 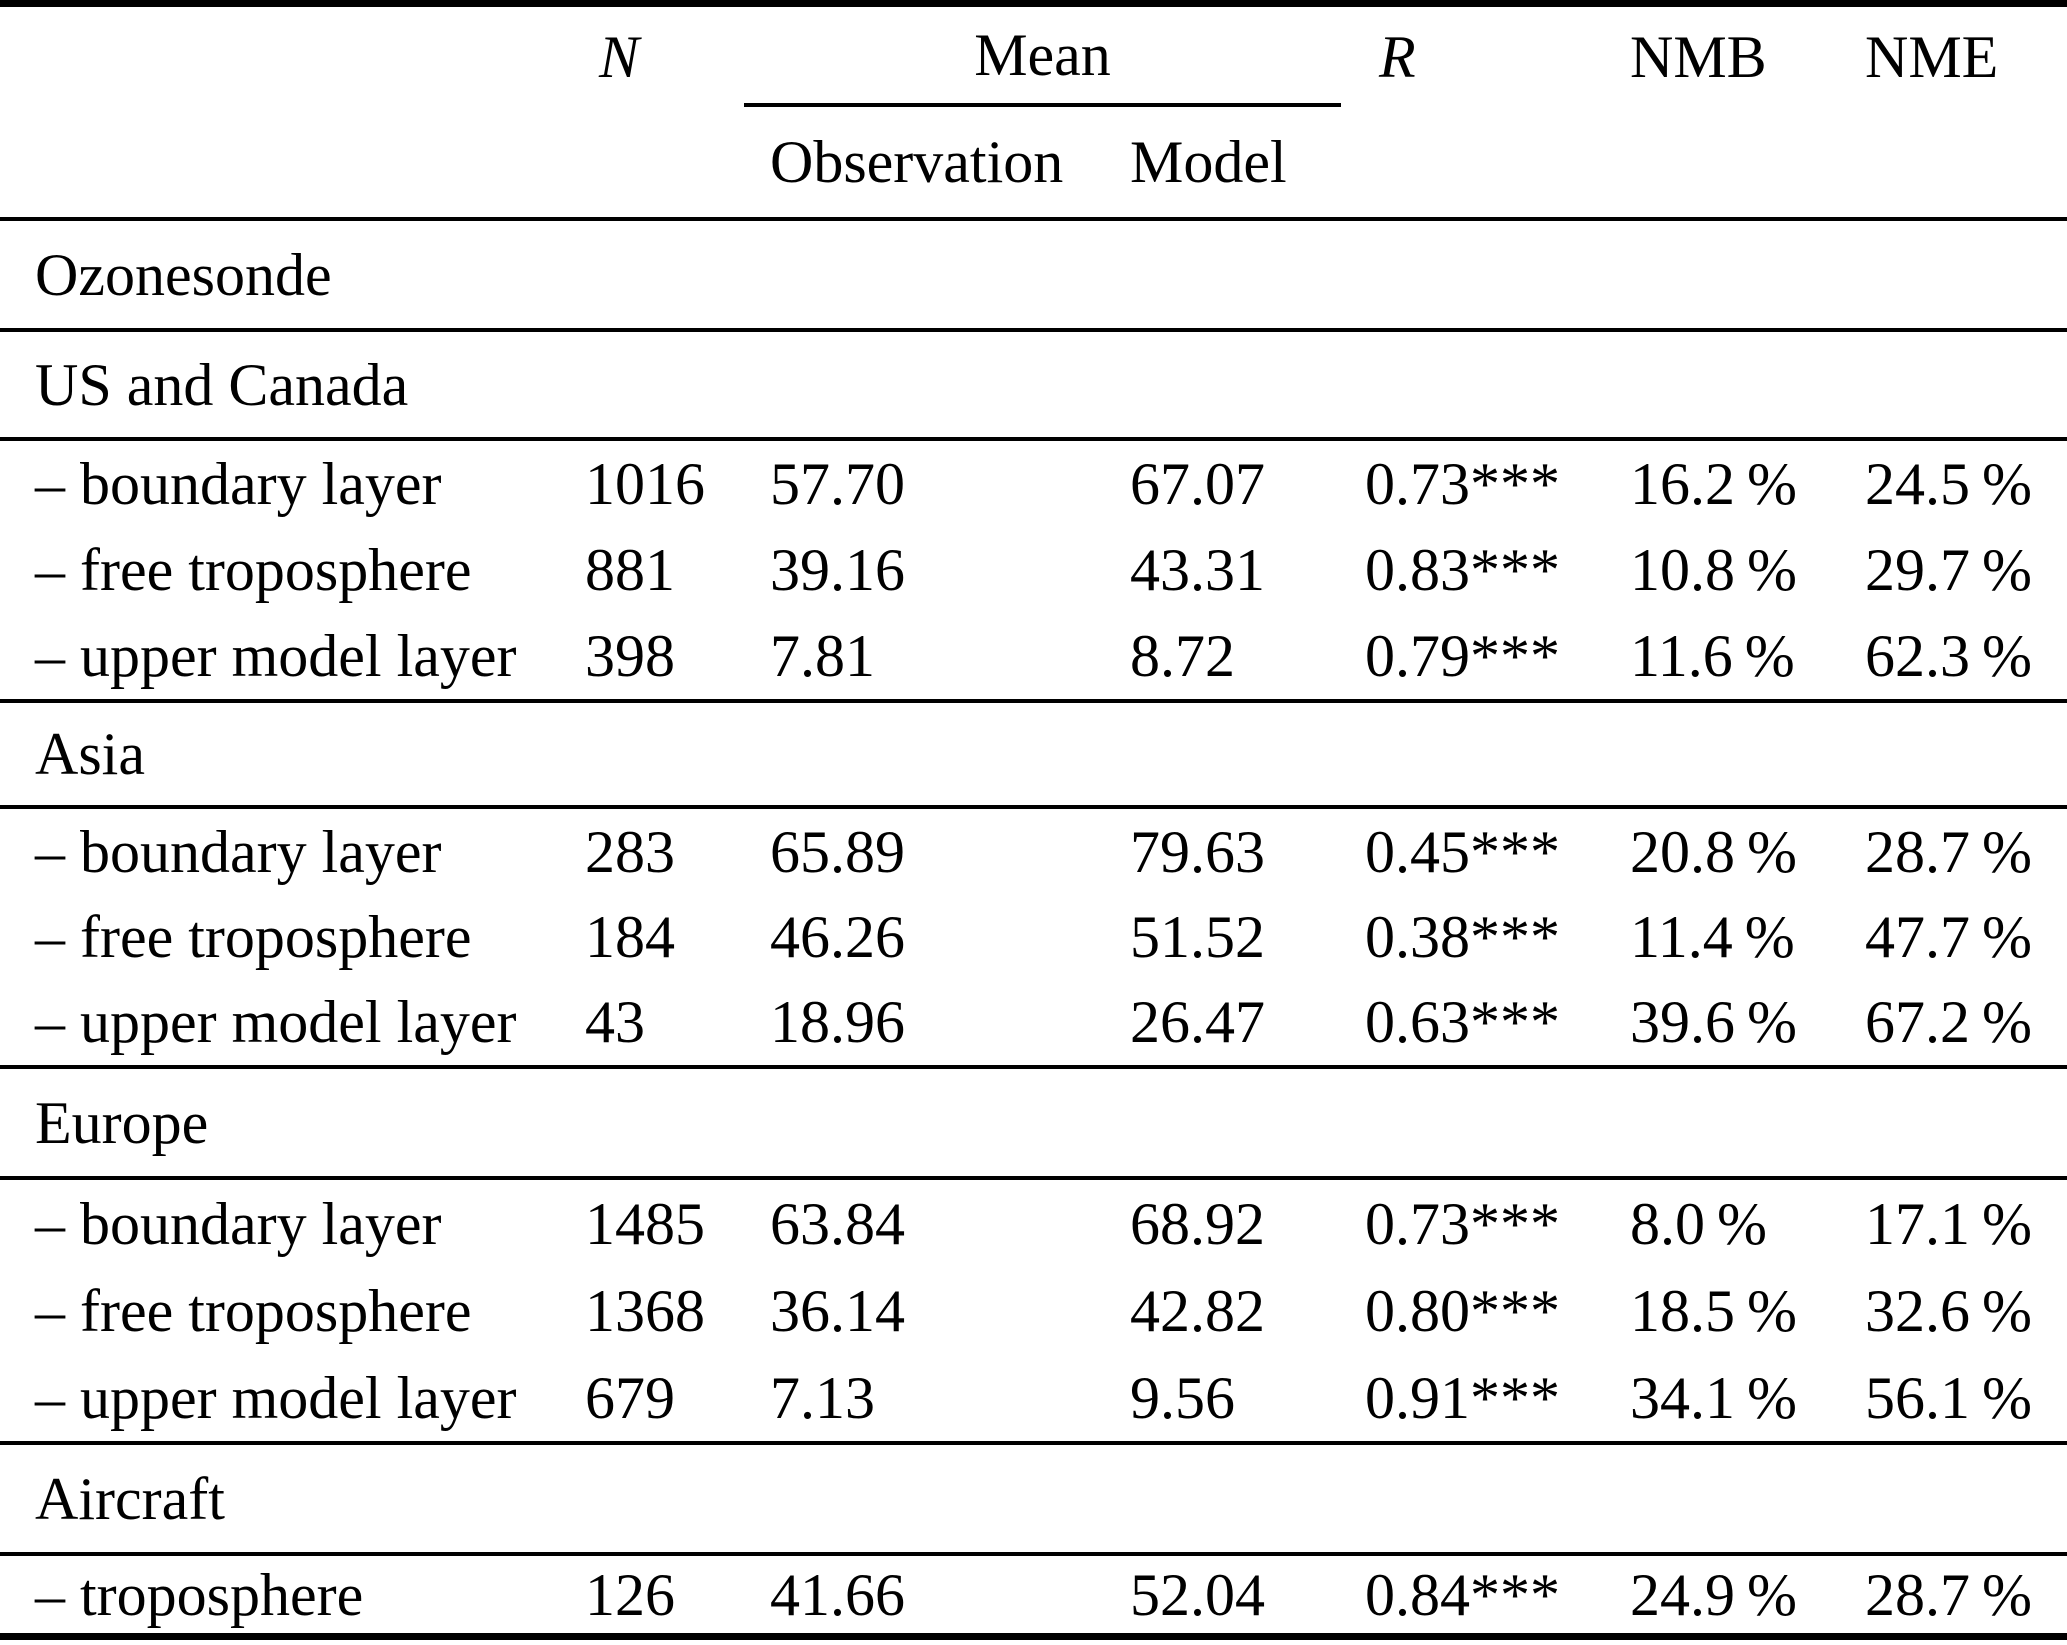 What do you see at coordinates (1966, 658) in the screenshot?
I see `cell-nme: 62.3 %` at bounding box center [1966, 658].